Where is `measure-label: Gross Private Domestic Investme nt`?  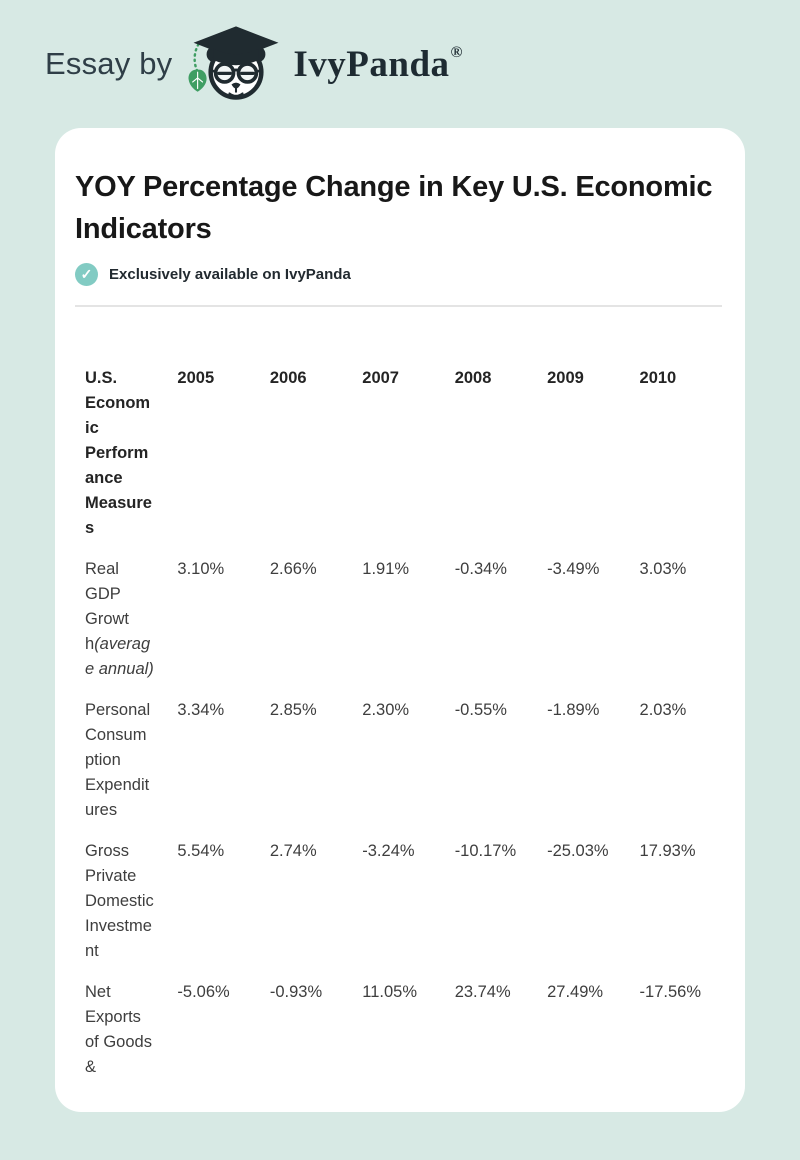
measure-label: Gross Private Domestic Investme nt is located at coordinates (119, 901).